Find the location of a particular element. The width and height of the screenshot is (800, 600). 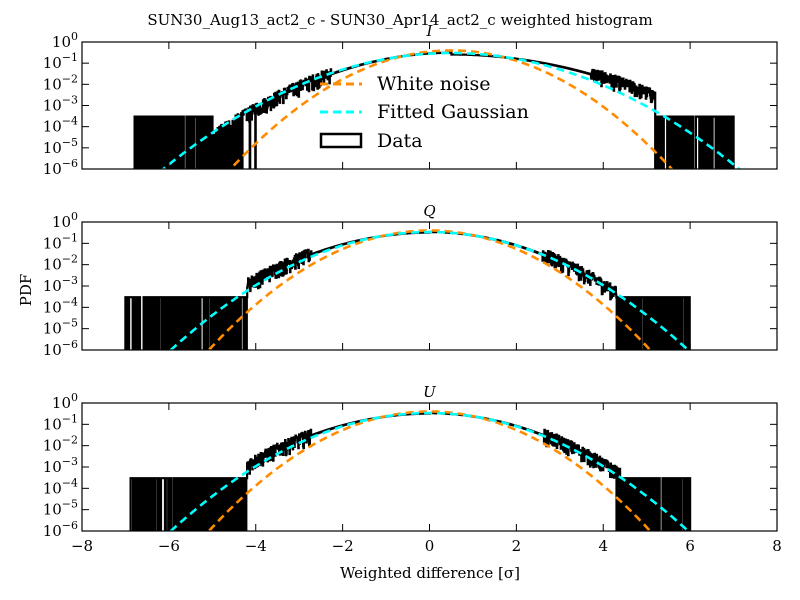

x-tick-label: 0 is located at coordinates (430, 546).